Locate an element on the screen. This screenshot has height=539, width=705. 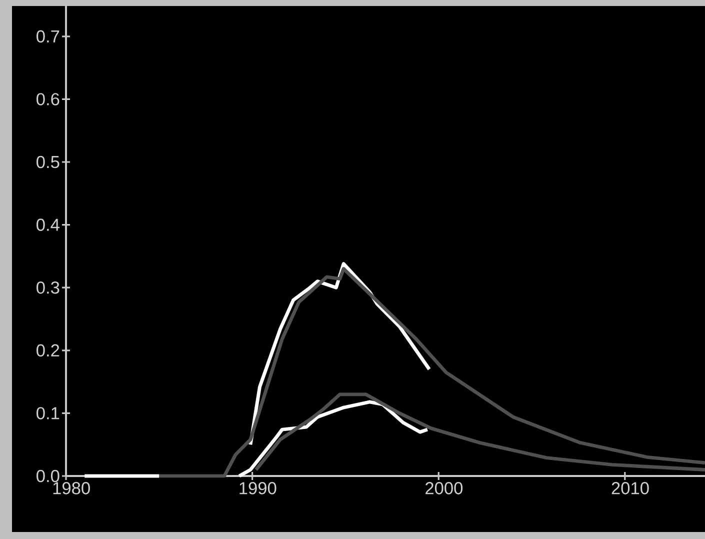
y-tick-label: 0.2 is located at coordinates (48, 350).